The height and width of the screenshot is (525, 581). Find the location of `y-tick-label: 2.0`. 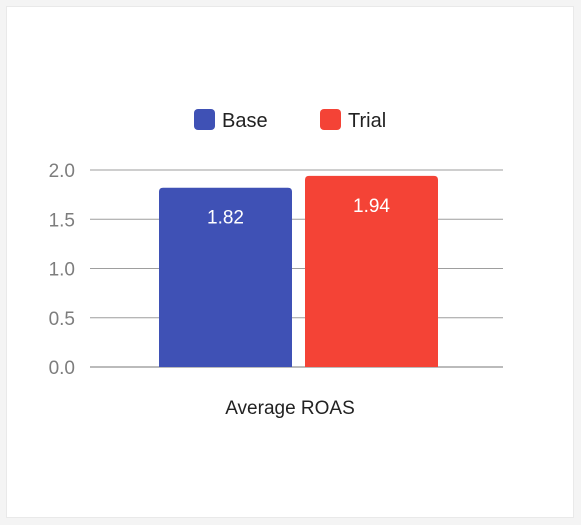

y-tick-label: 2.0 is located at coordinates (62, 171).